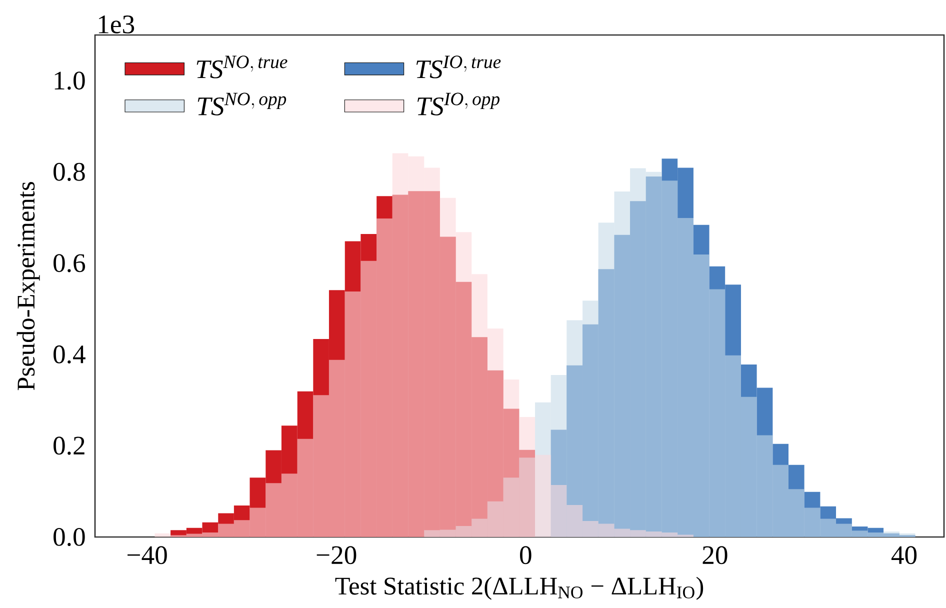 This screenshot has width=946, height=608. Describe the element at coordinates (242, 104) in the screenshot. I see `legend-label: $TS^{NO,\,opp}$` at that location.